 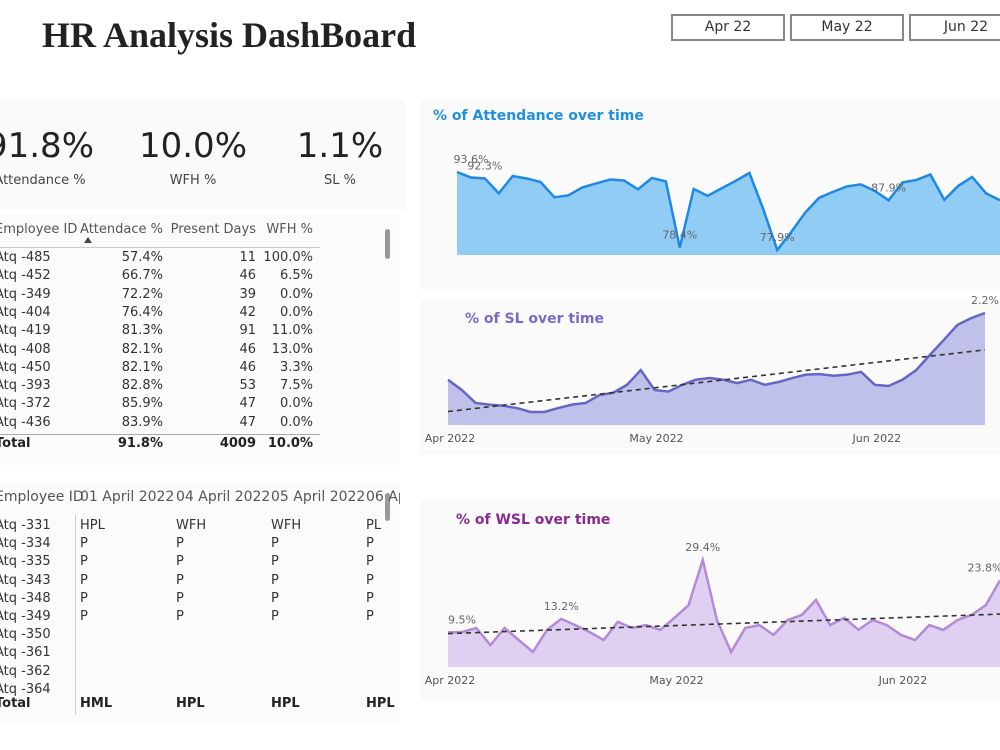 I want to click on slicer-button: Jun 22, so click(x=954, y=27).